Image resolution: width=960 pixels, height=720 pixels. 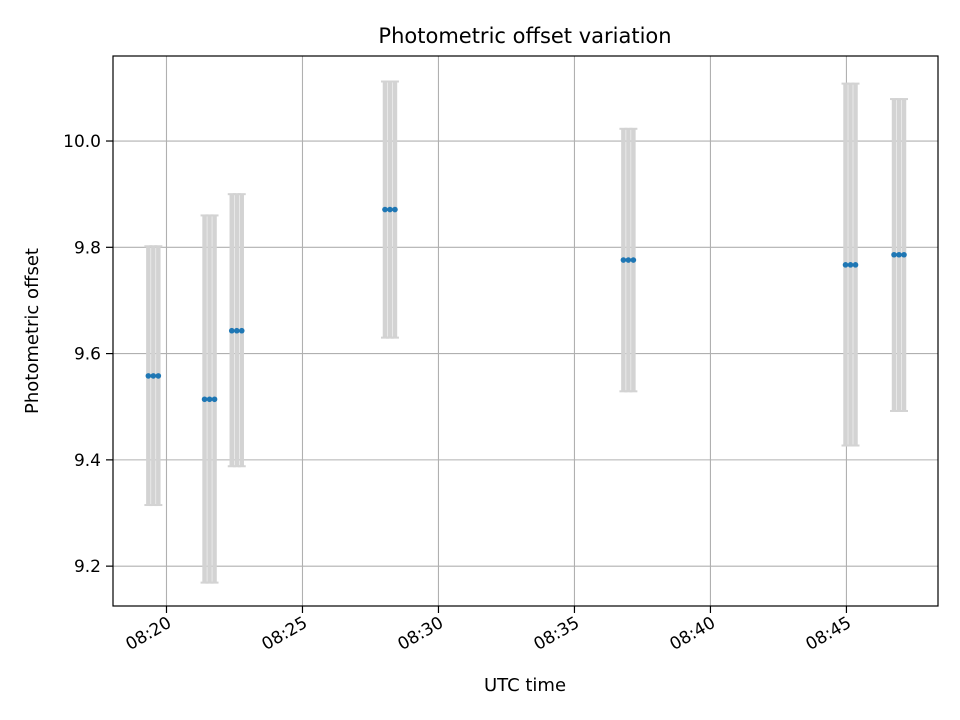 I want to click on y-tick-label: 9.6, so click(x=87, y=355).